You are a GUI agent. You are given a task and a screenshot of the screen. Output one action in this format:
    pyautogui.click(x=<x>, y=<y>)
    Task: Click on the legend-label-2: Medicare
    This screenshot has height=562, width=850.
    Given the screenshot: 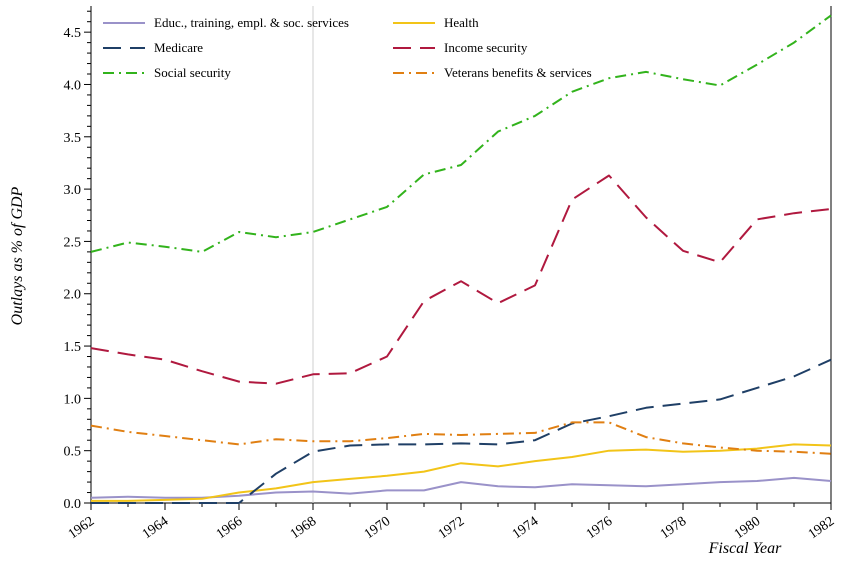 What is the action you would take?
    pyautogui.click(x=178, y=47)
    